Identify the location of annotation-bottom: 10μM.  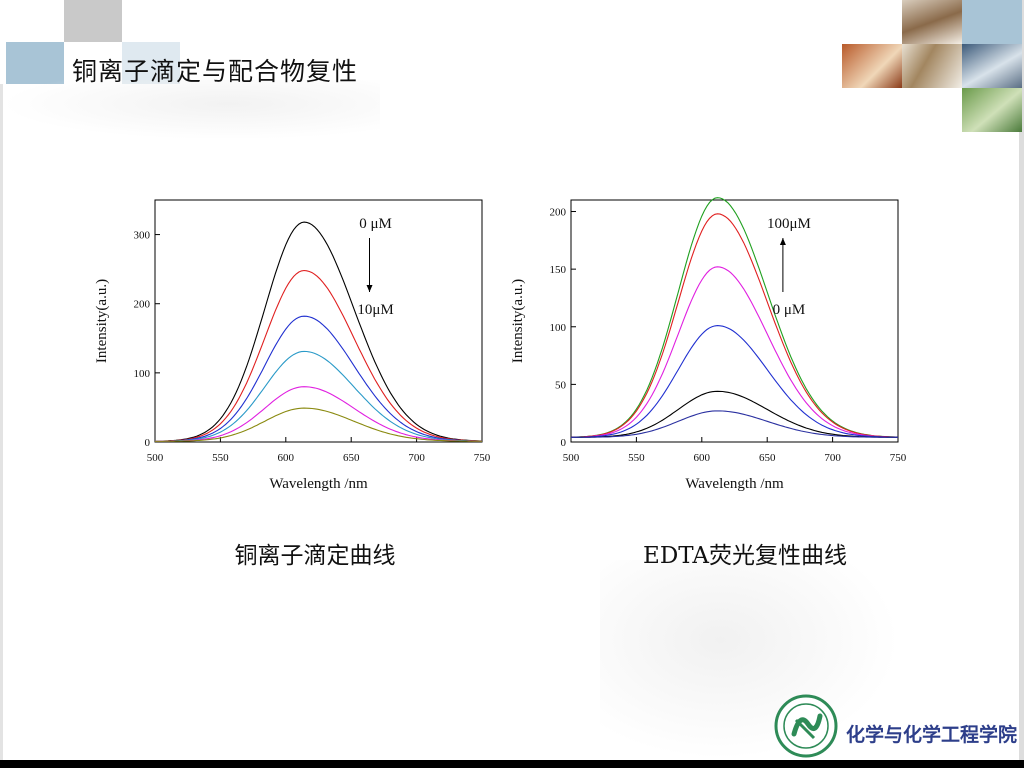
(375, 310).